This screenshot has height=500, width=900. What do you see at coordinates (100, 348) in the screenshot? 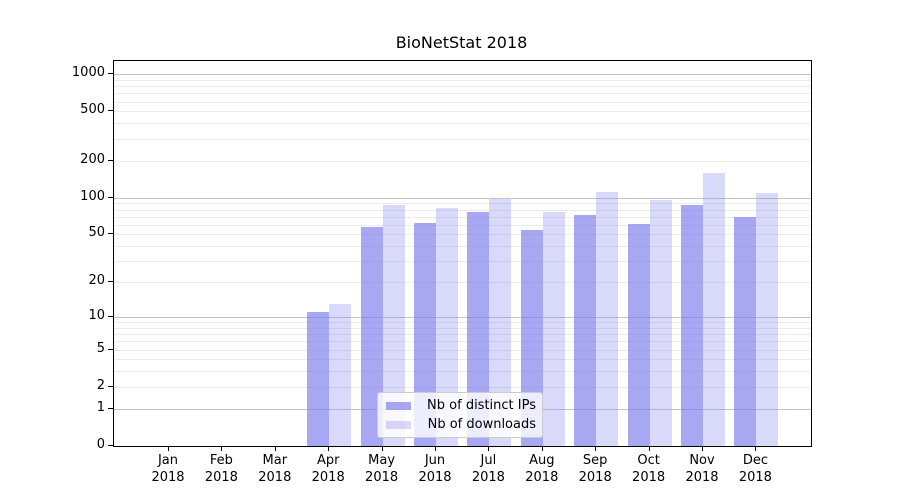
I see `y-tick-label: 5` at bounding box center [100, 348].